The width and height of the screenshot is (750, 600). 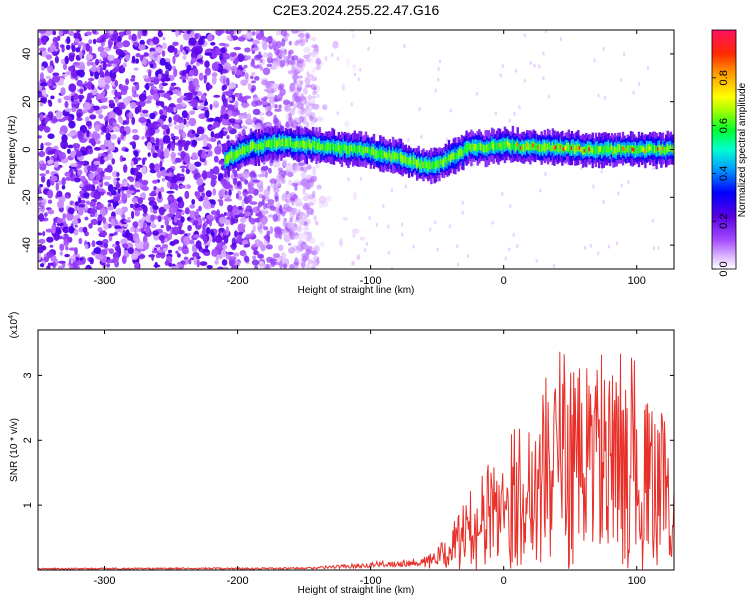 What do you see at coordinates (28, 440) in the screenshot?
I see `y-tick-label: 2` at bounding box center [28, 440].